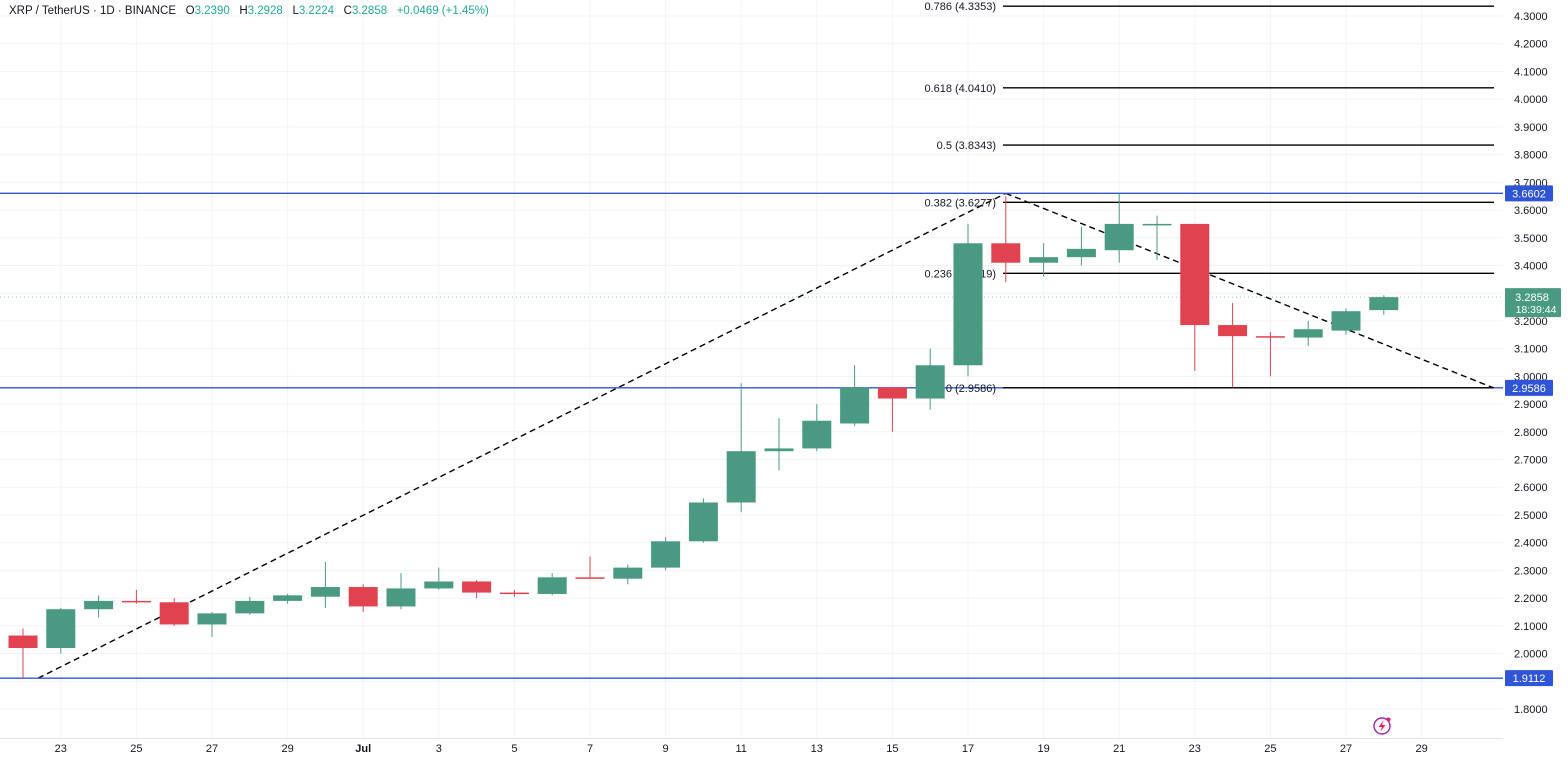  I want to click on x-tick-label: 9, so click(666, 749).